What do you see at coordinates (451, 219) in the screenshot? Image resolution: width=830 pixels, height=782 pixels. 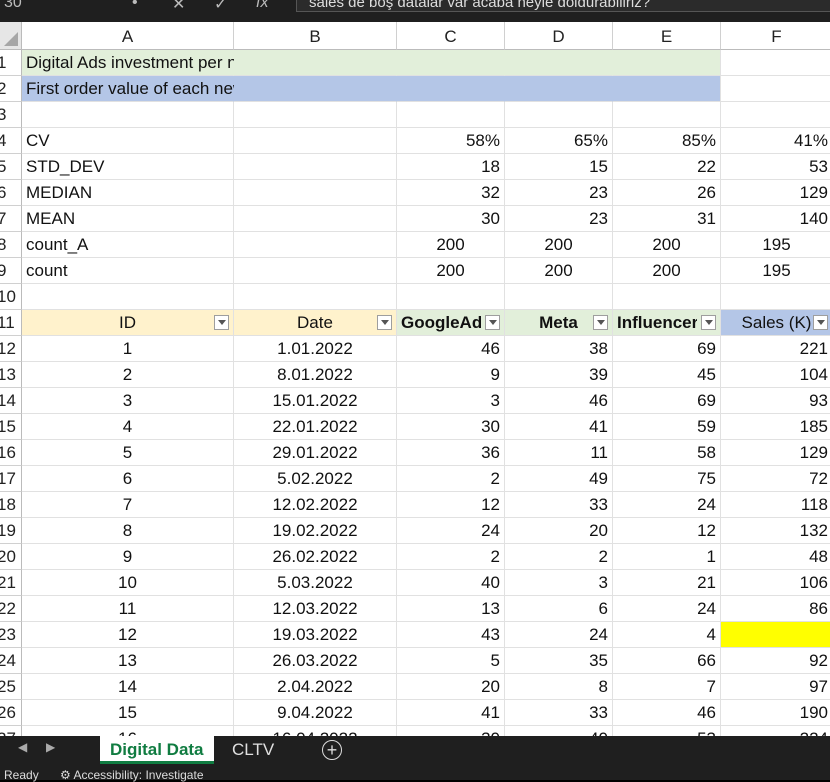 I see `cell-c7: 30` at bounding box center [451, 219].